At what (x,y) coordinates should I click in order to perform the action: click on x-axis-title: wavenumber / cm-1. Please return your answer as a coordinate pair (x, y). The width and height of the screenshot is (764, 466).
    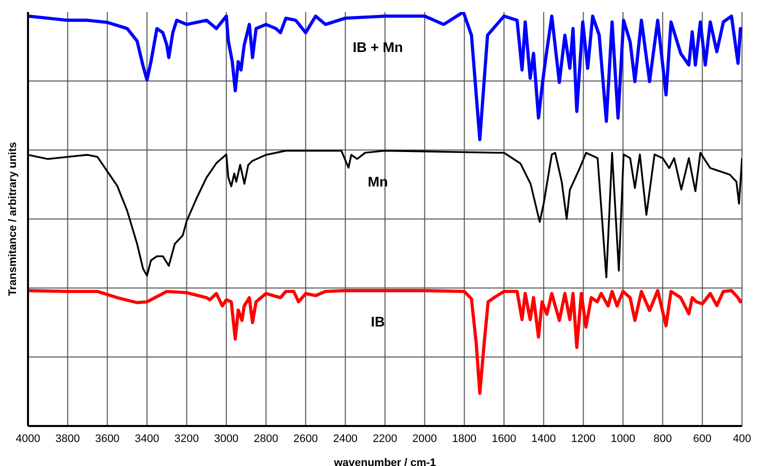
    Looking at the image, I should click on (384, 461).